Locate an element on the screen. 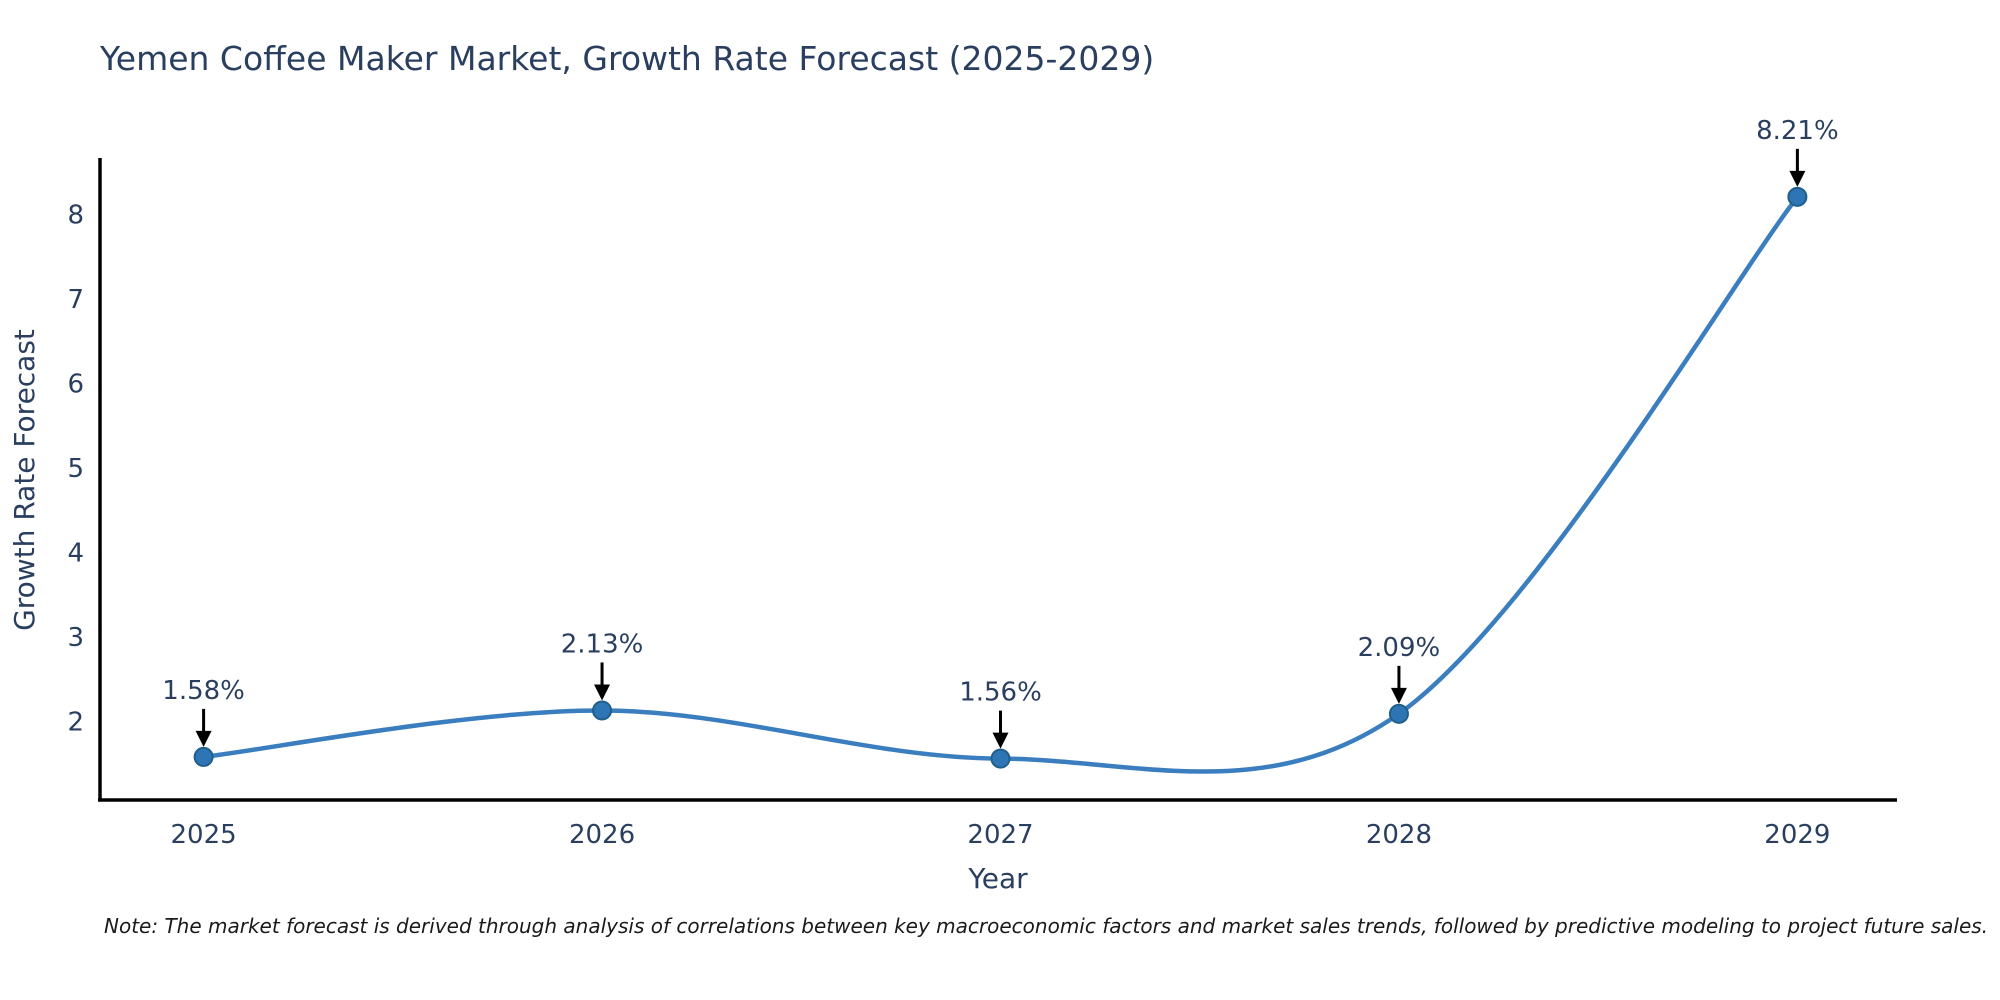 The height and width of the screenshot is (1000, 2000). y-tick-label: 8 is located at coordinates (75, 216).